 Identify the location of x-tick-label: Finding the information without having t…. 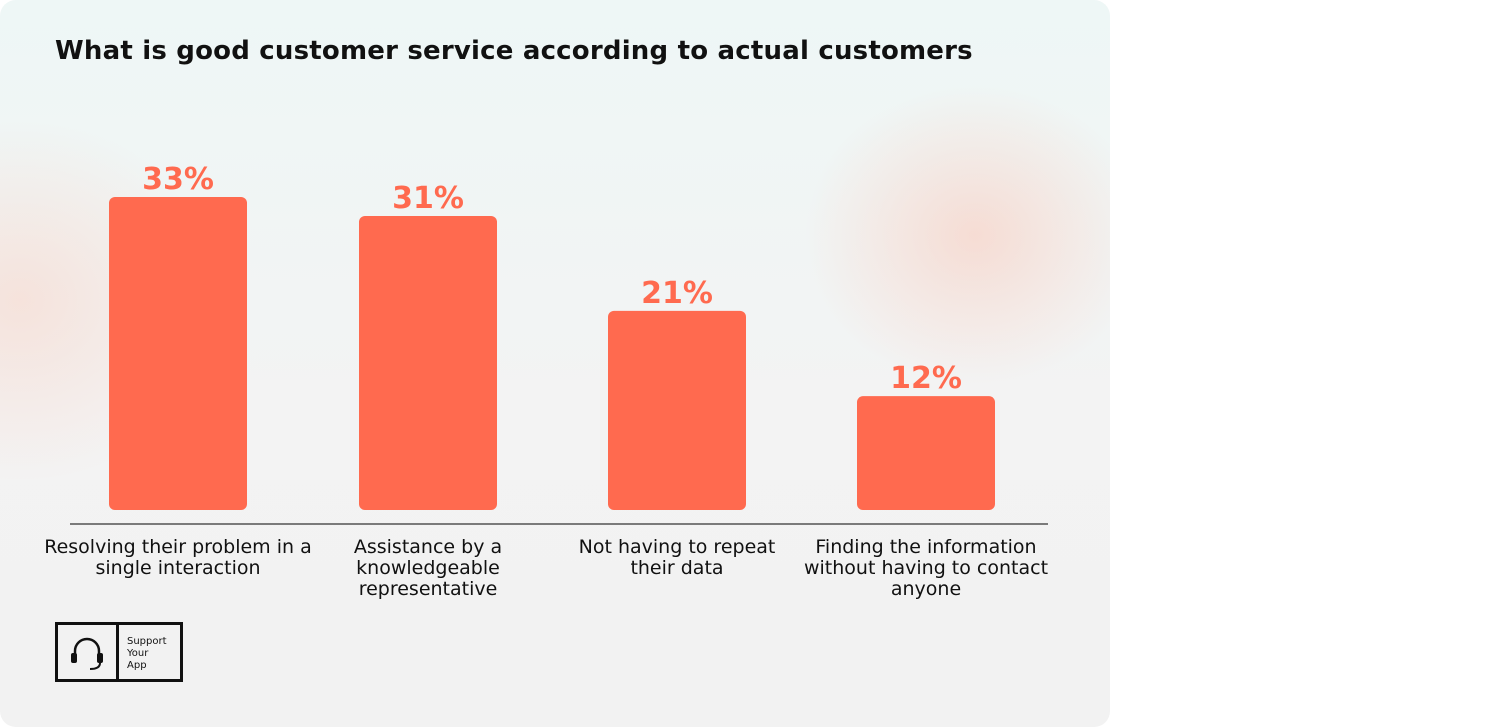
(926, 568).